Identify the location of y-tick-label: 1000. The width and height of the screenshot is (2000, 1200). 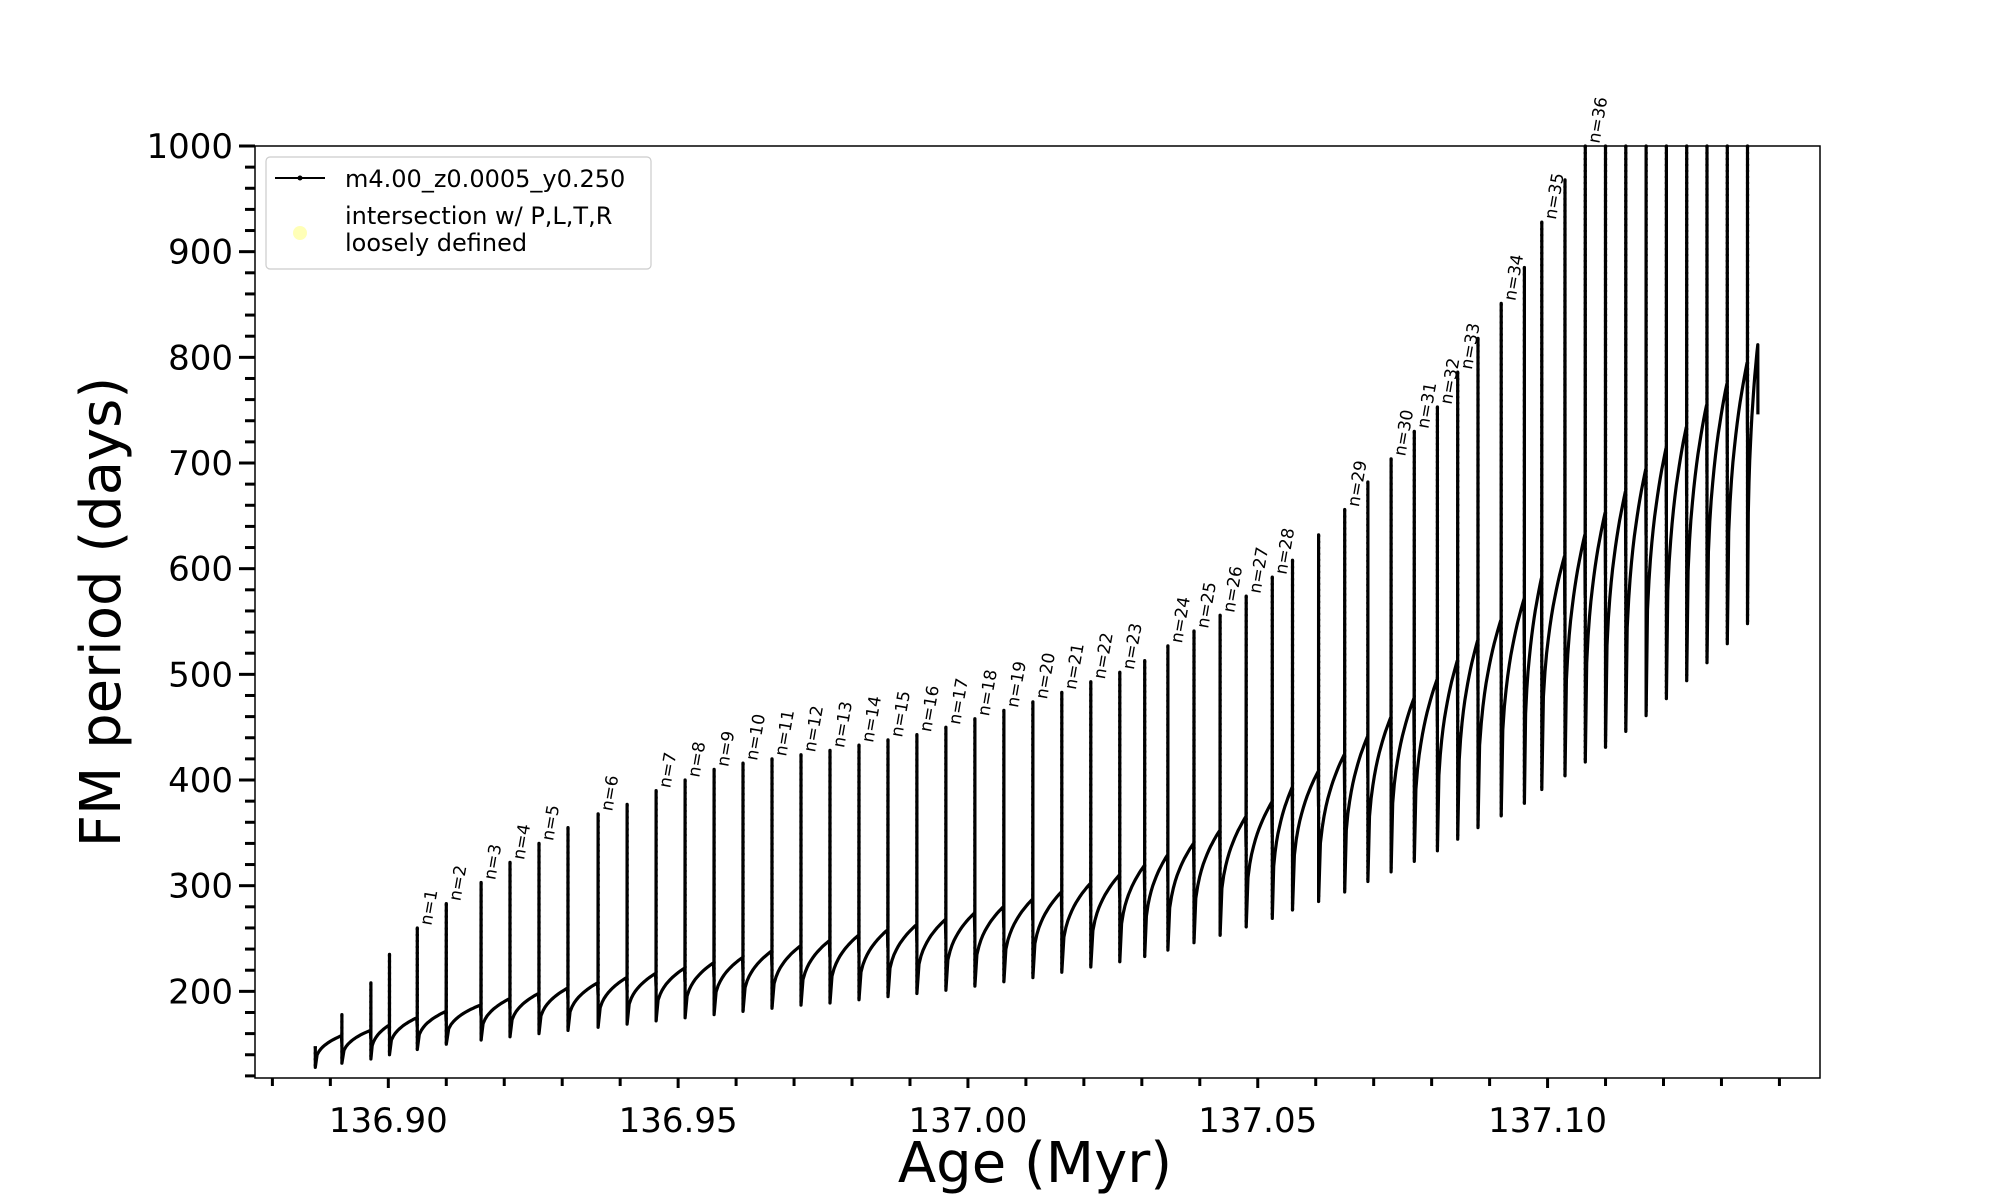
(189, 147).